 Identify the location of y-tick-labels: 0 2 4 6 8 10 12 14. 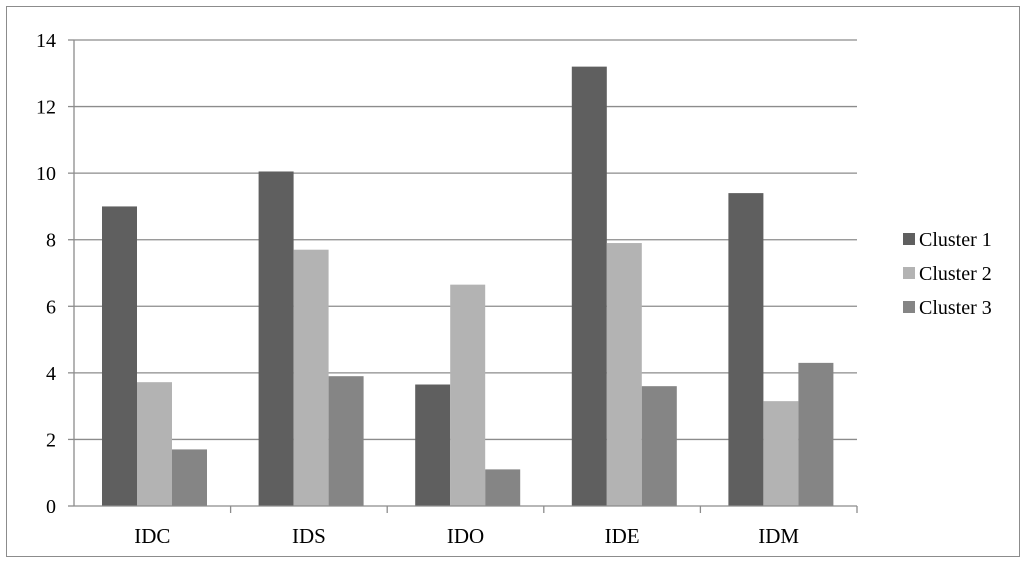
(46, 274).